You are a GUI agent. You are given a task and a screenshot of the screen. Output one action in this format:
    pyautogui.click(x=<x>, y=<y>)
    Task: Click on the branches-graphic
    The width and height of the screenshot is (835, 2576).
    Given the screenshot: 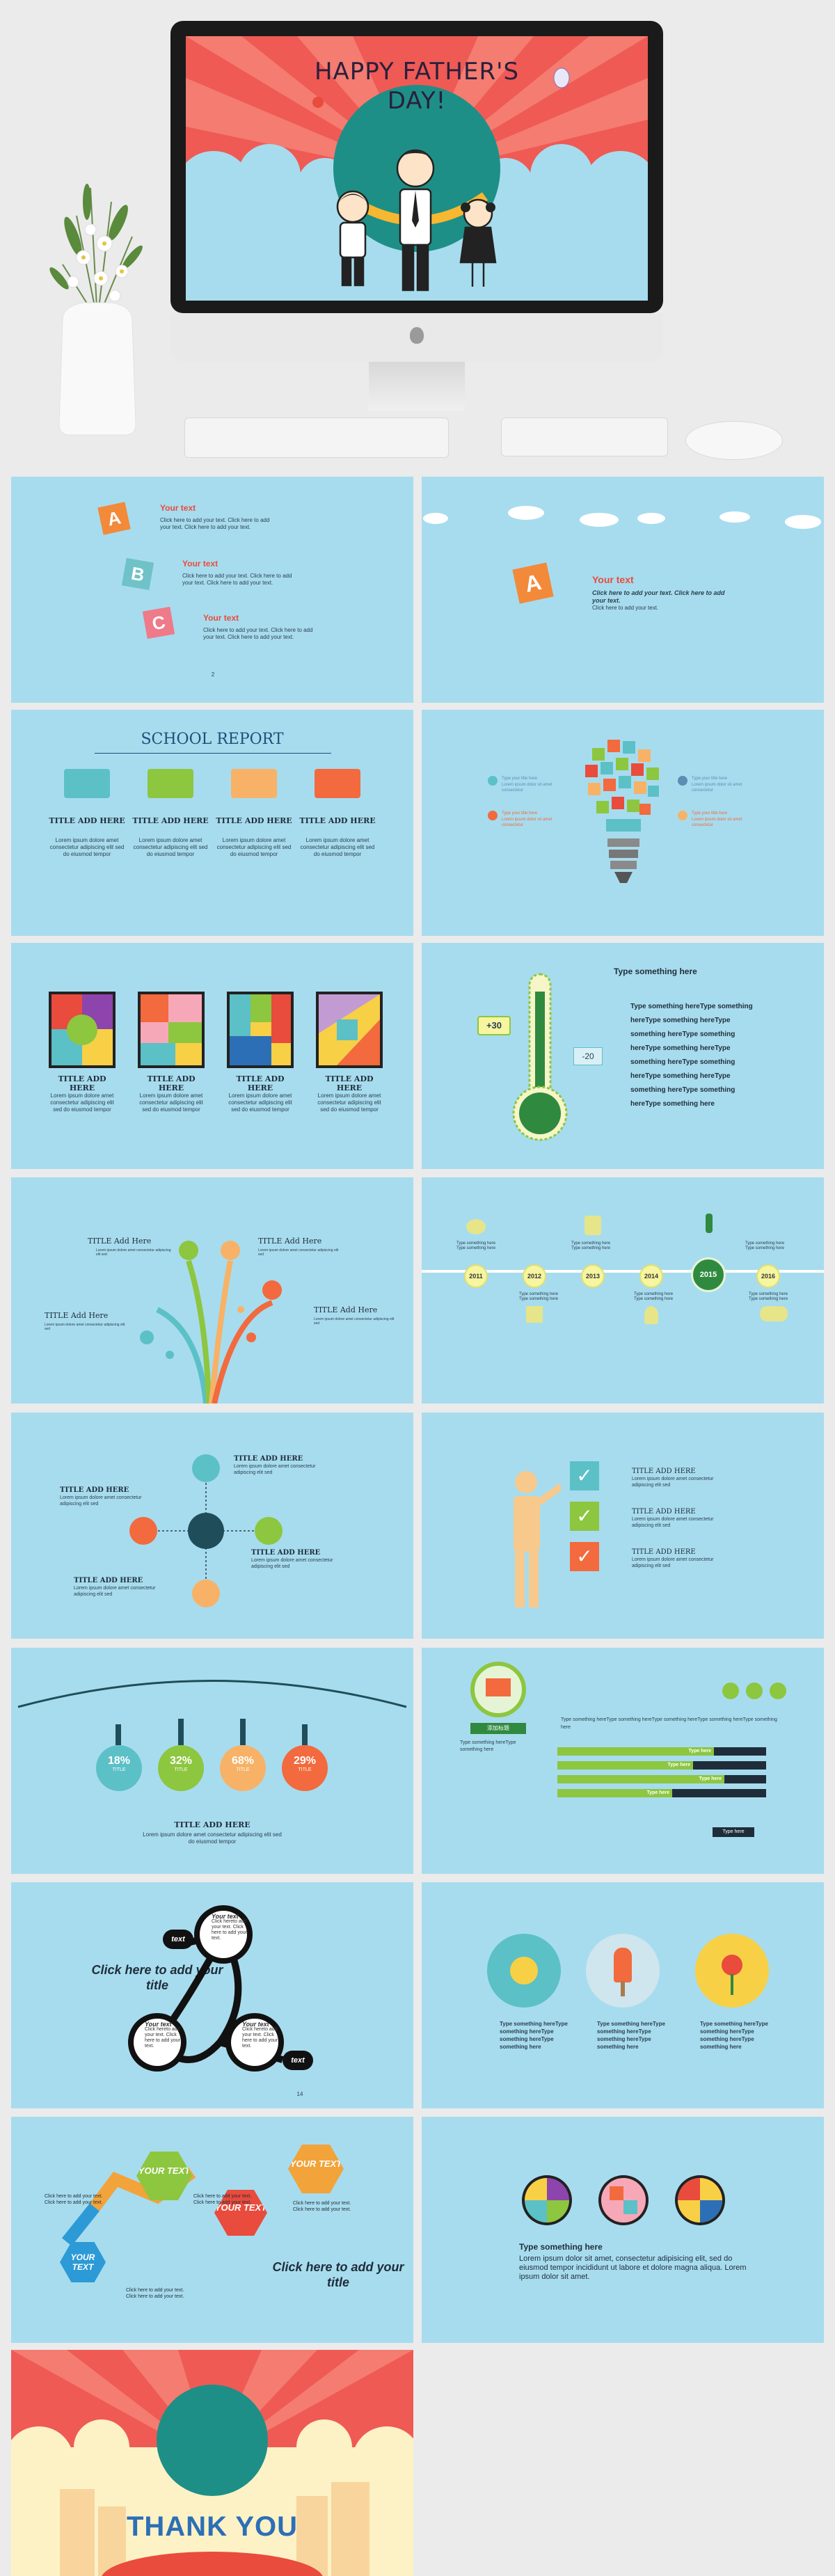 What is the action you would take?
    pyautogui.click(x=211, y=1322)
    